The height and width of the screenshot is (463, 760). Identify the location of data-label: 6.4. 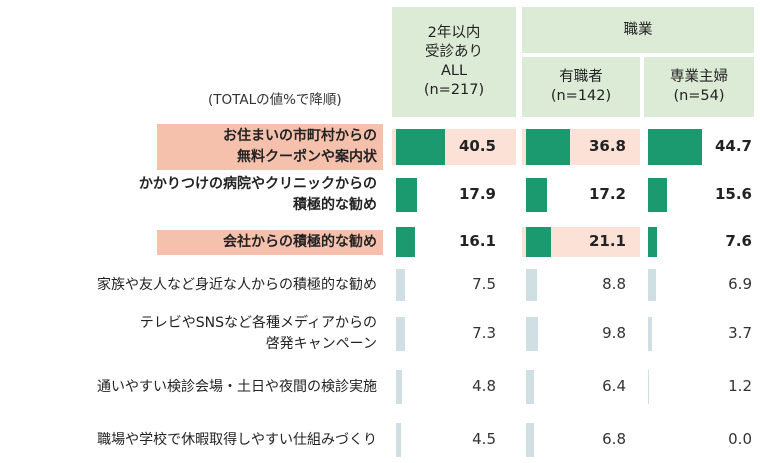
(614, 386).